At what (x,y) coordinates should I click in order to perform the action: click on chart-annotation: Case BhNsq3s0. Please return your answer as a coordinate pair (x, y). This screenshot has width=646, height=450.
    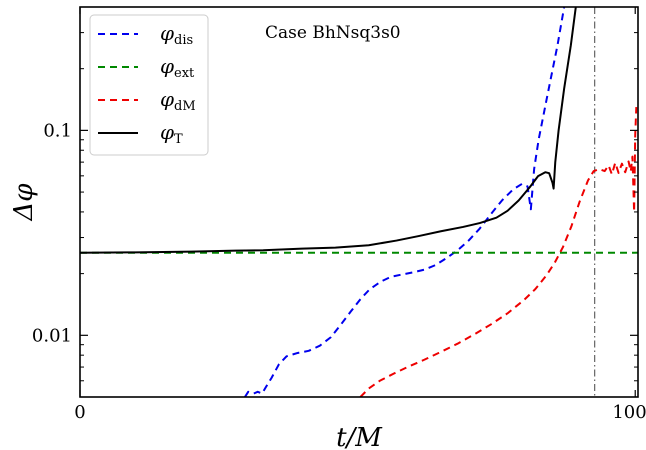
    Looking at the image, I should click on (333, 33).